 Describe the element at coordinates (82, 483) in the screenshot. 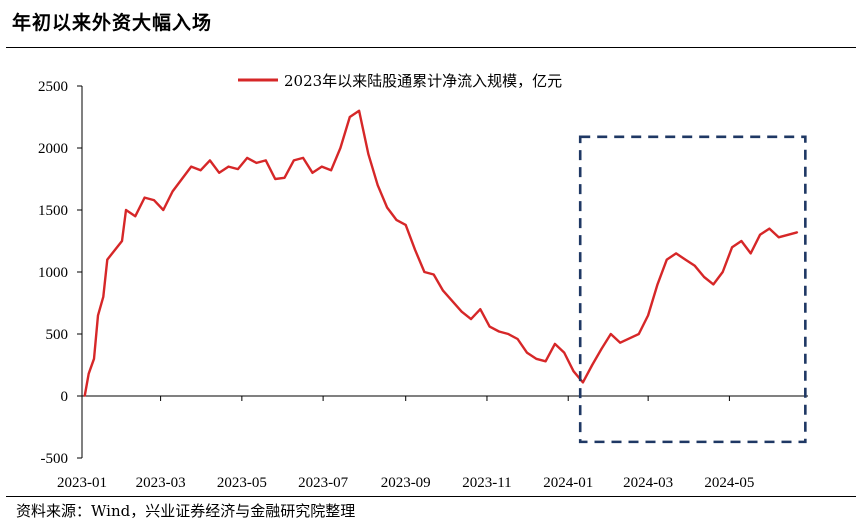

I see `x-tick-label: 2023-01` at that location.